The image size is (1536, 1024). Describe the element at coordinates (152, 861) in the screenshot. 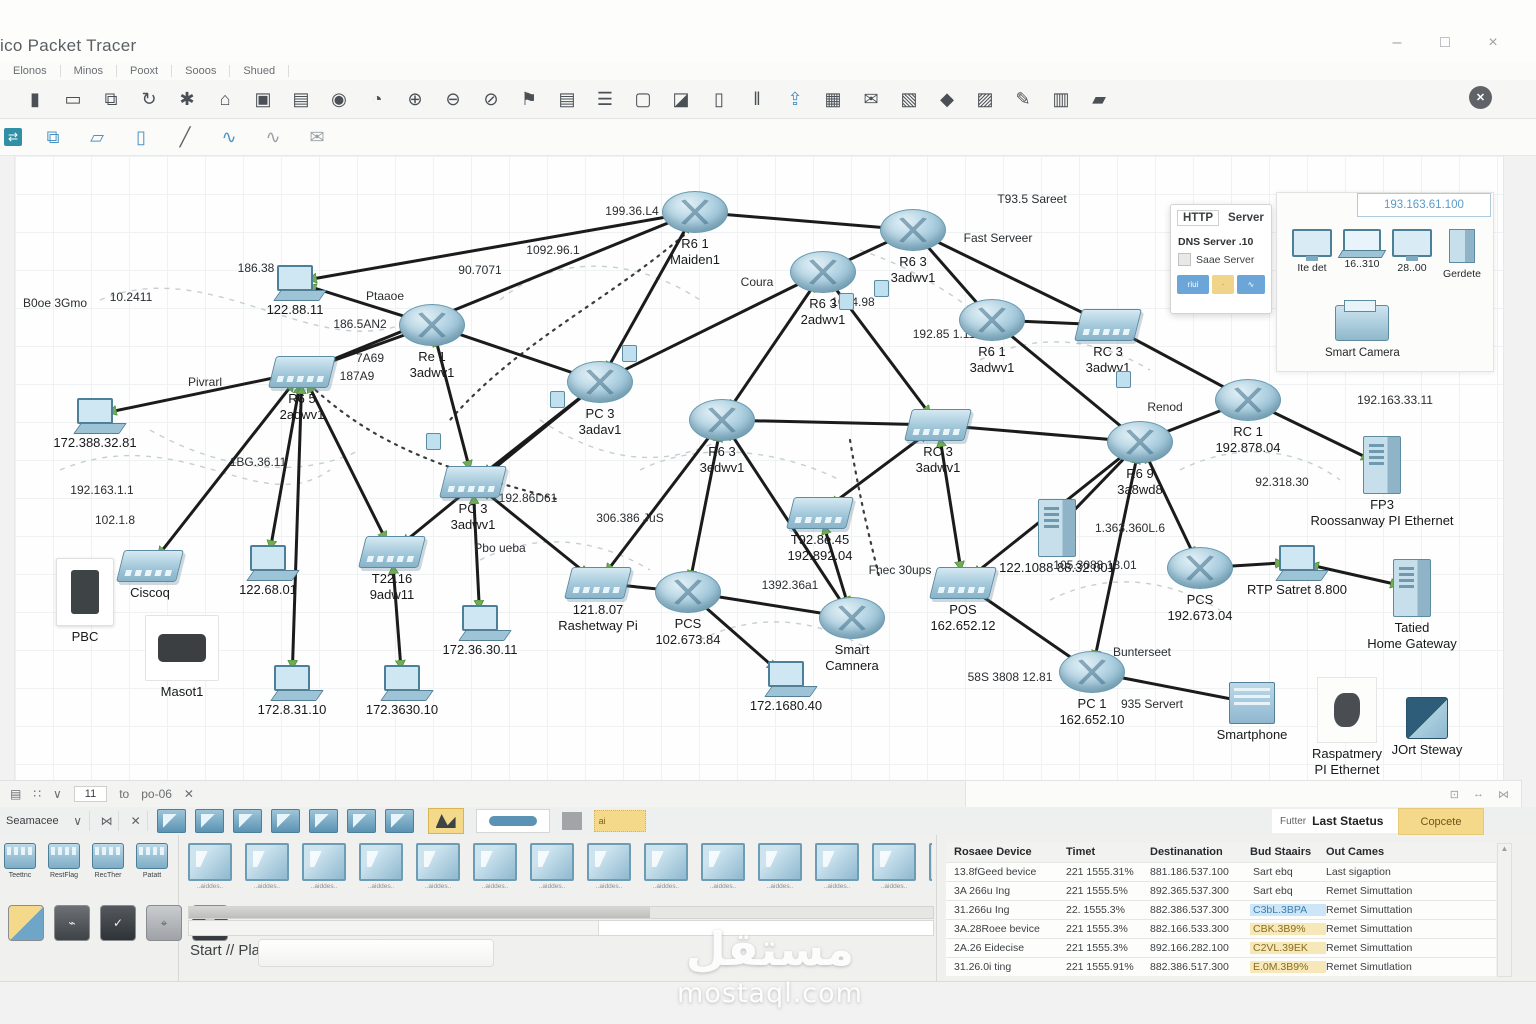

I see `device-shortcut-4: Patatt` at that location.